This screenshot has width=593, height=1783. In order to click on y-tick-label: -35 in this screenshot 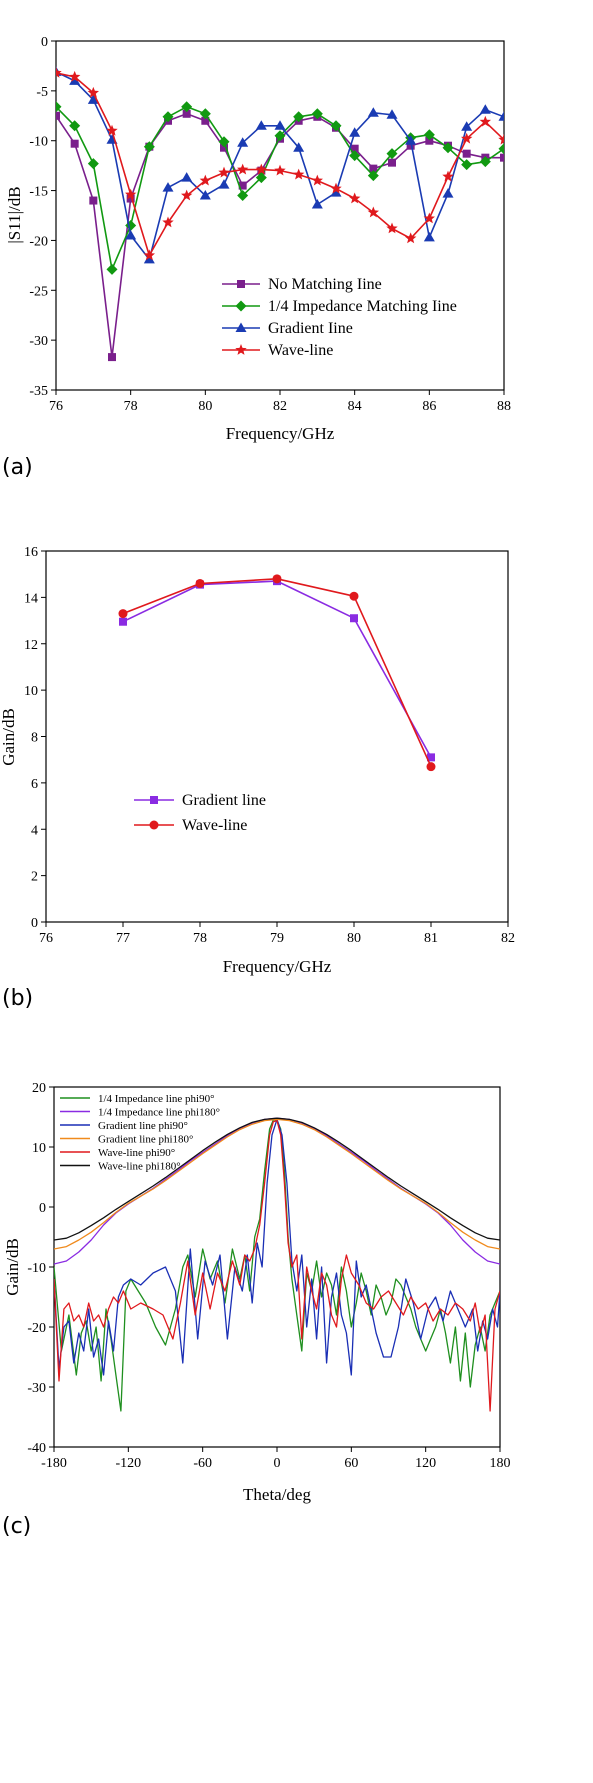, I will do `click(38, 391)`.